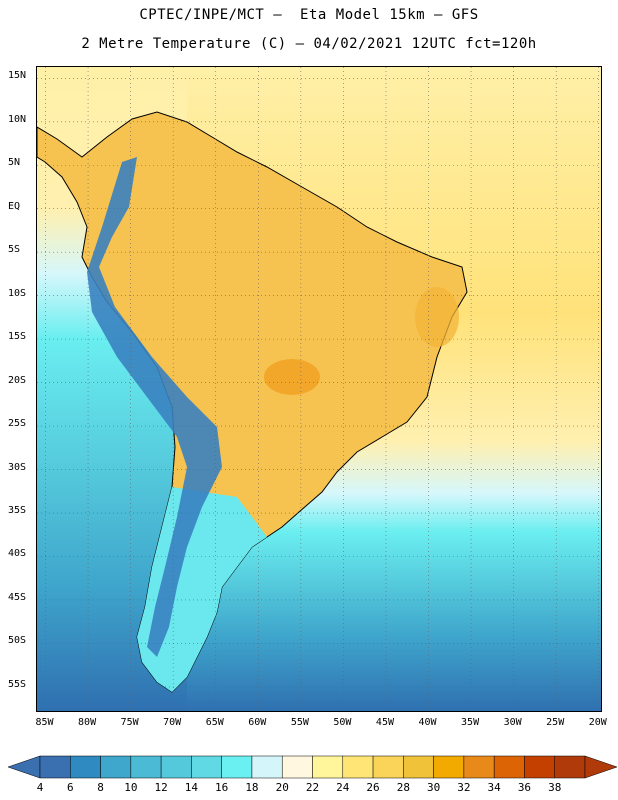  I want to click on colorbar-level-label: 8, so click(100, 787).